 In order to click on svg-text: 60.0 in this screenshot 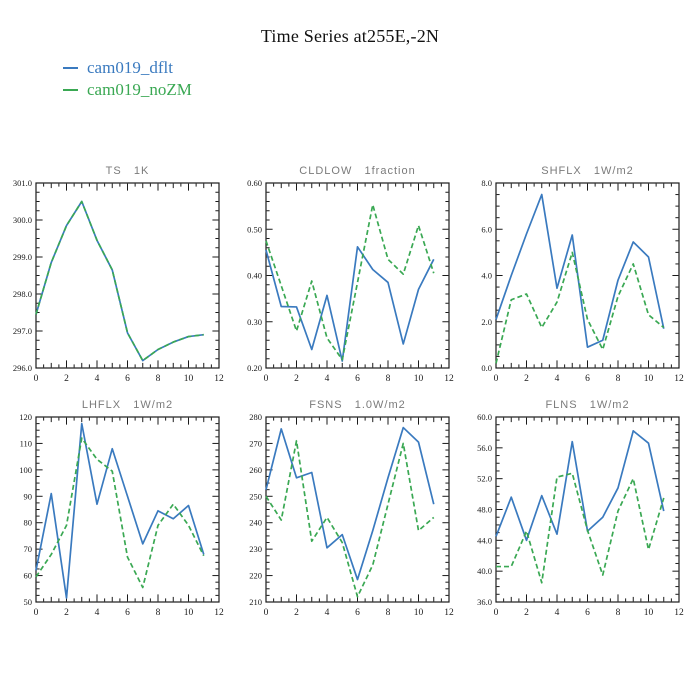, I will do `click(484, 417)`.